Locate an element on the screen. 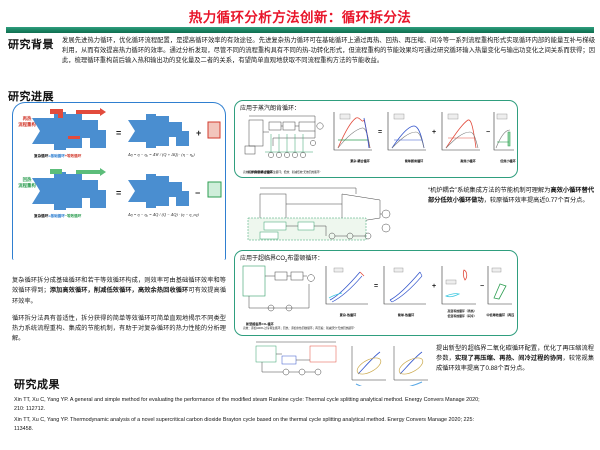  left-progress-card is located at coordinates (119, 181).